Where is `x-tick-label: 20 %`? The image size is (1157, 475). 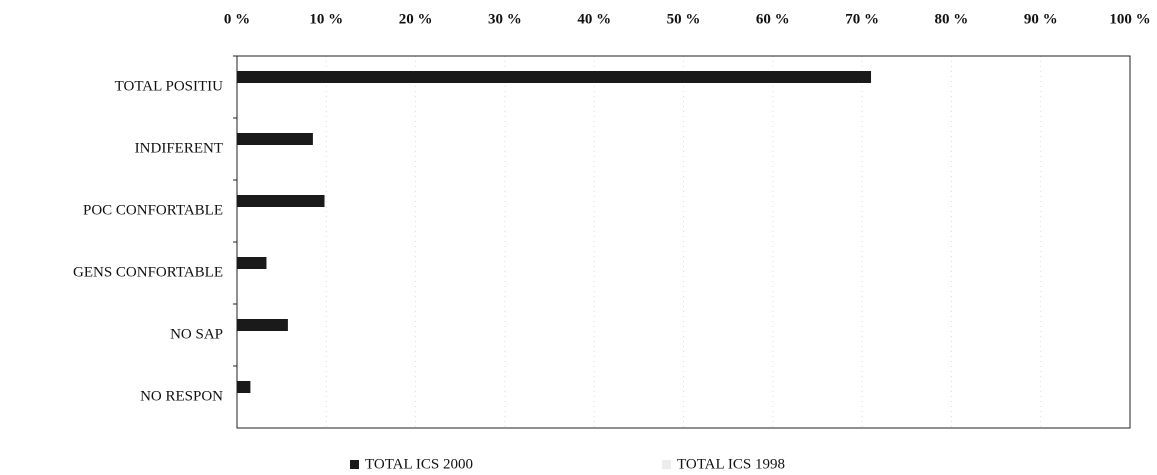
x-tick-label: 20 % is located at coordinates (416, 19).